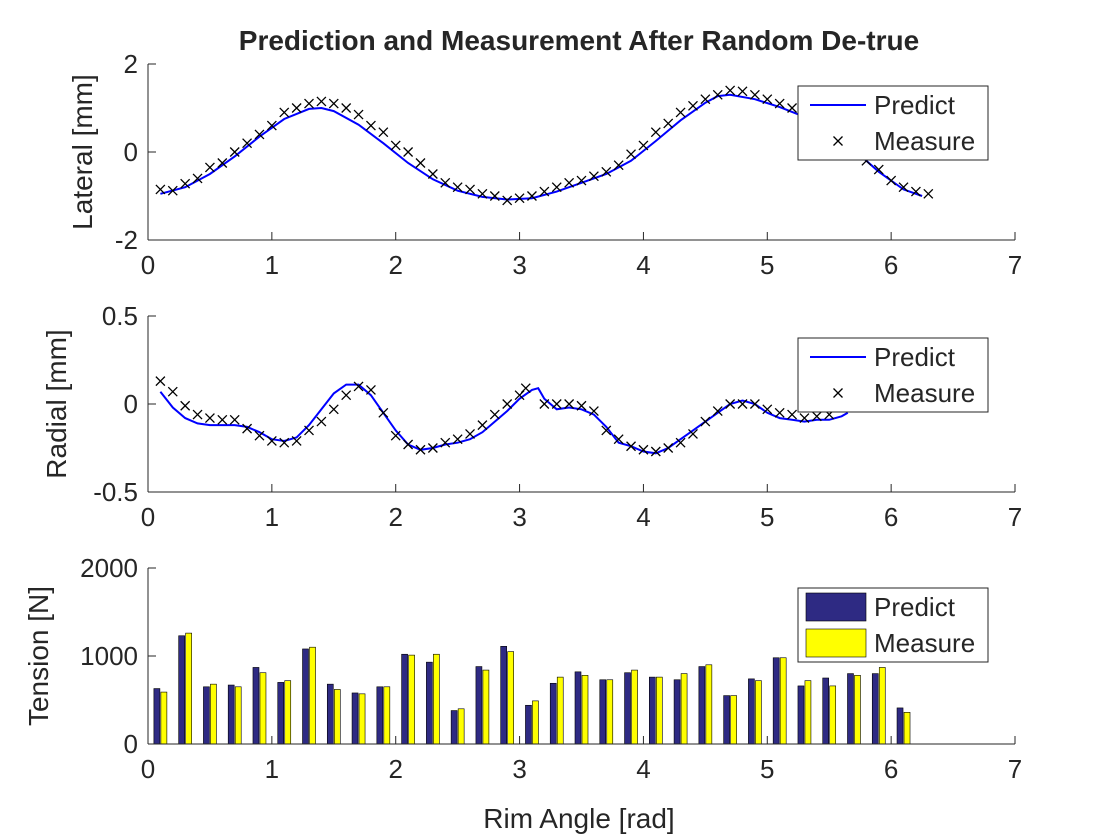 Image resolution: width=1120 pixels, height=840 pixels. I want to click on y-tick-label: -0.5, so click(115, 492).